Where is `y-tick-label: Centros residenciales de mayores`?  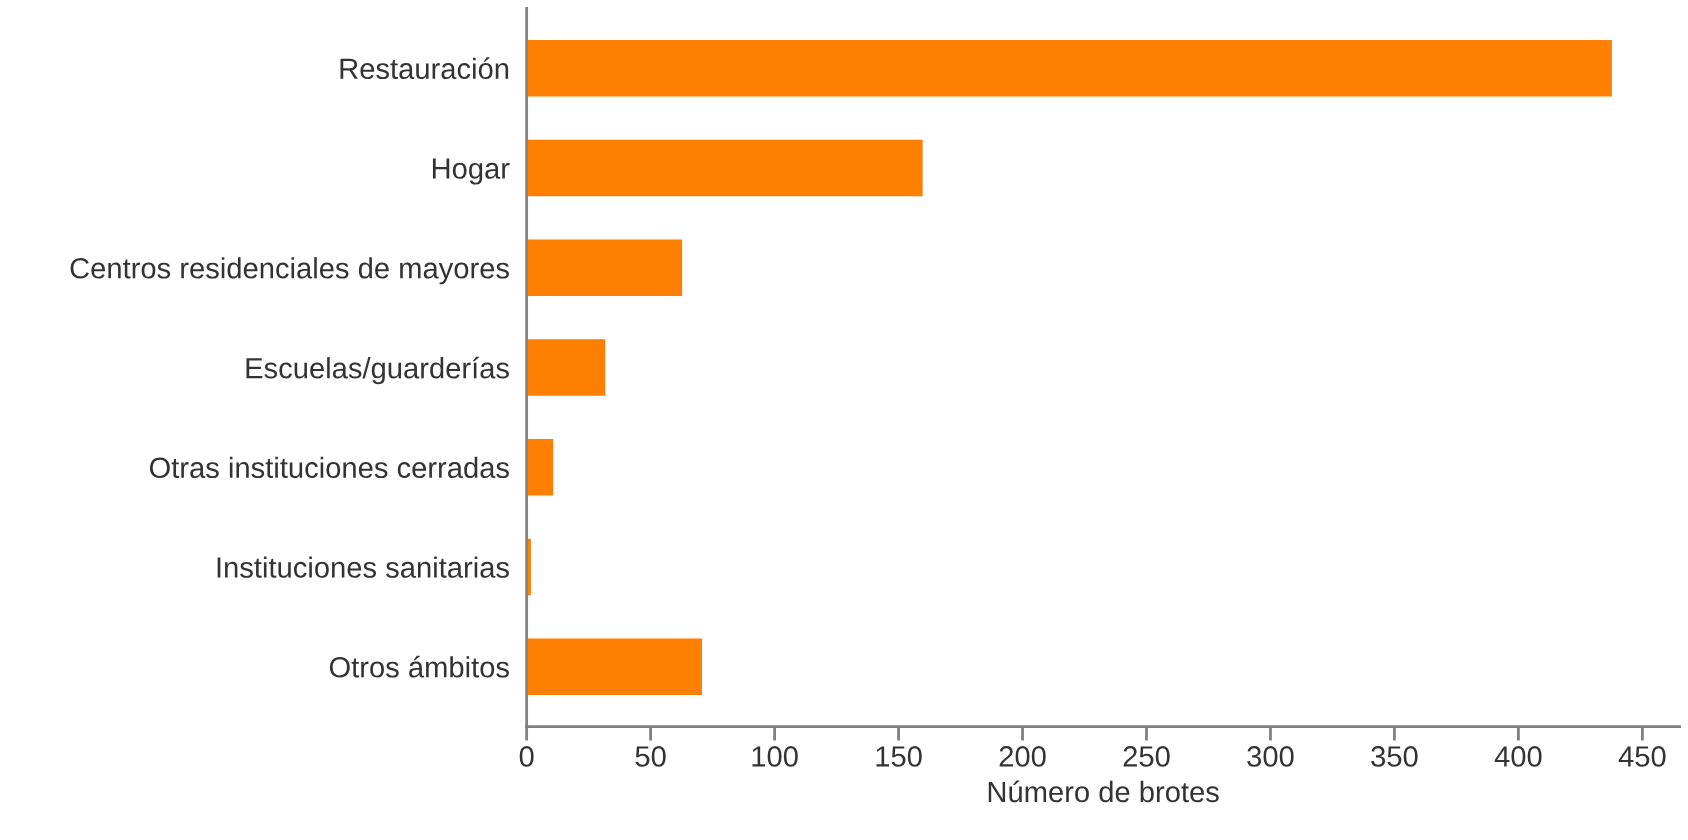 y-tick-label: Centros residenciales de mayores is located at coordinates (289, 271).